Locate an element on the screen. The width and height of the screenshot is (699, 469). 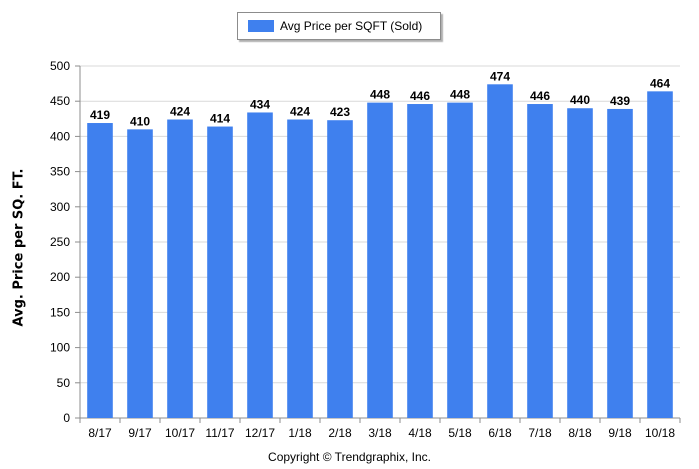
data-label: 410 is located at coordinates (140, 121).